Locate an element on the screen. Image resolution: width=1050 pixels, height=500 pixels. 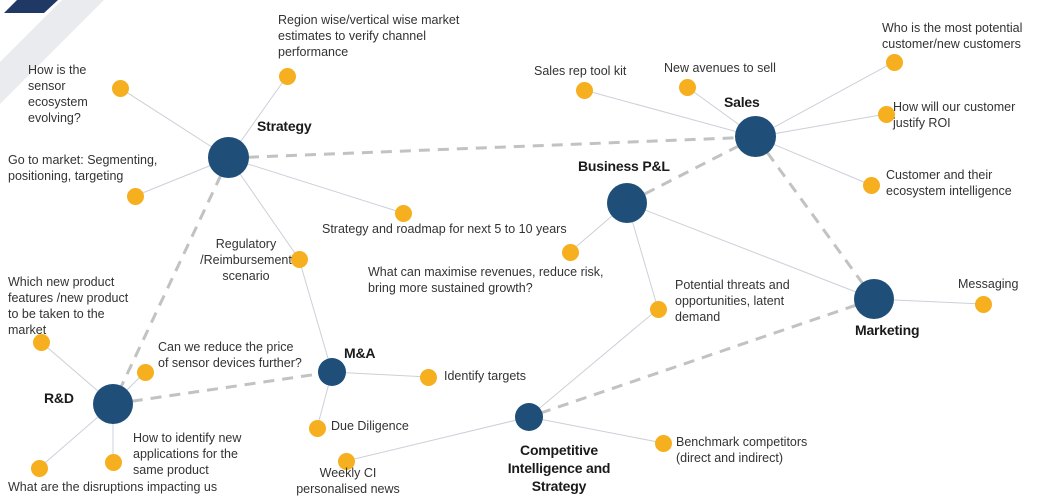
topic-node-which-new-product is located at coordinates (41, 342).